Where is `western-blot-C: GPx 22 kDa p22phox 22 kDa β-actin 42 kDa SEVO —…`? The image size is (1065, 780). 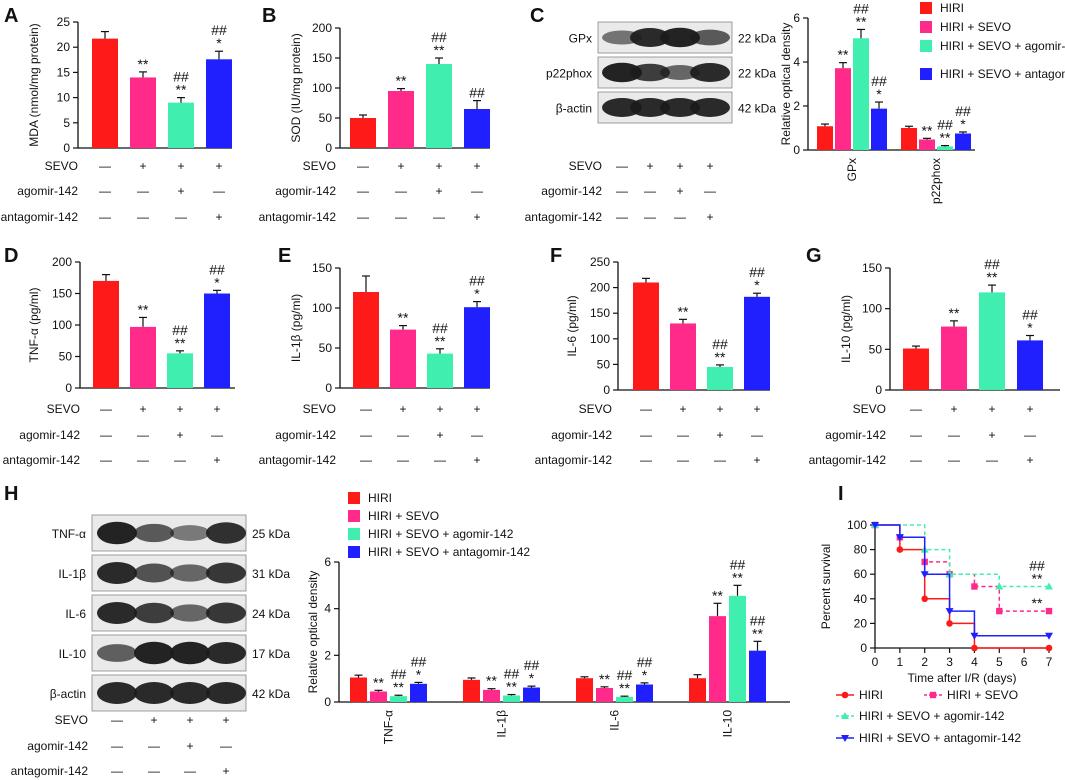
western-blot-C: GPx 22 kDa p22phox 22 kDa β-actin 42 kDa SEVO —… is located at coordinates (650, 122).